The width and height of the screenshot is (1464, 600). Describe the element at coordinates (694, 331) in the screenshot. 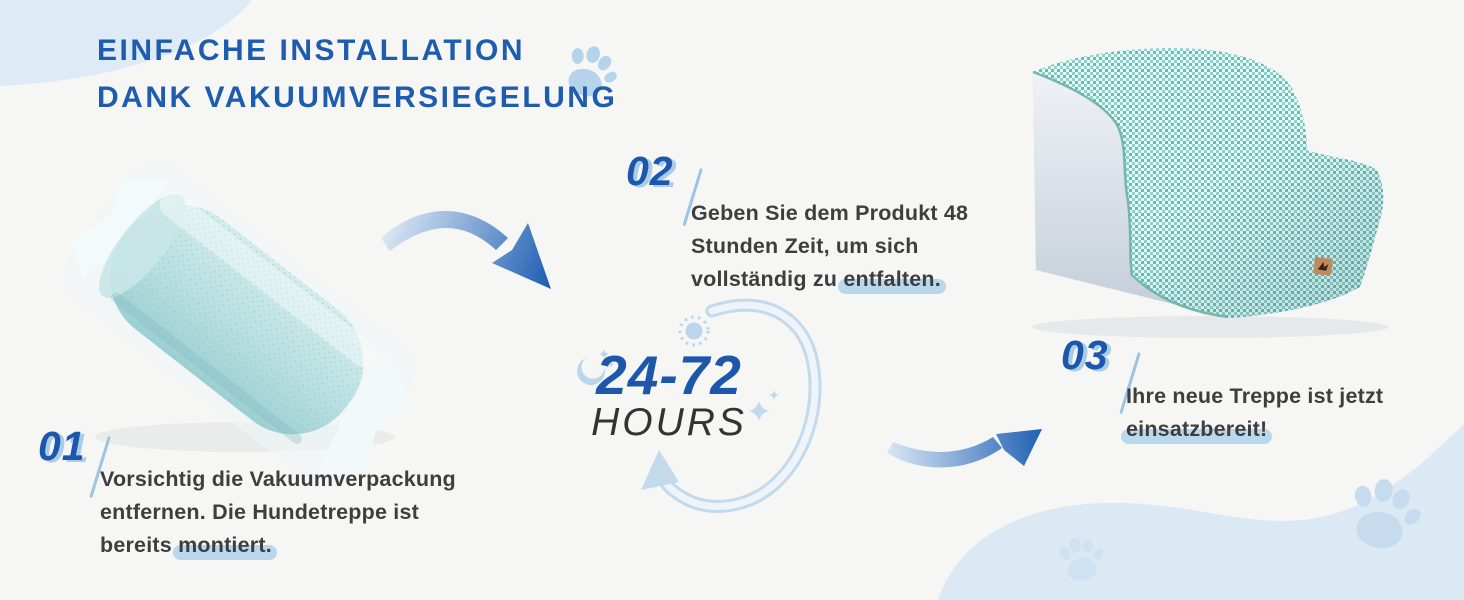

I see `sun-icon` at that location.